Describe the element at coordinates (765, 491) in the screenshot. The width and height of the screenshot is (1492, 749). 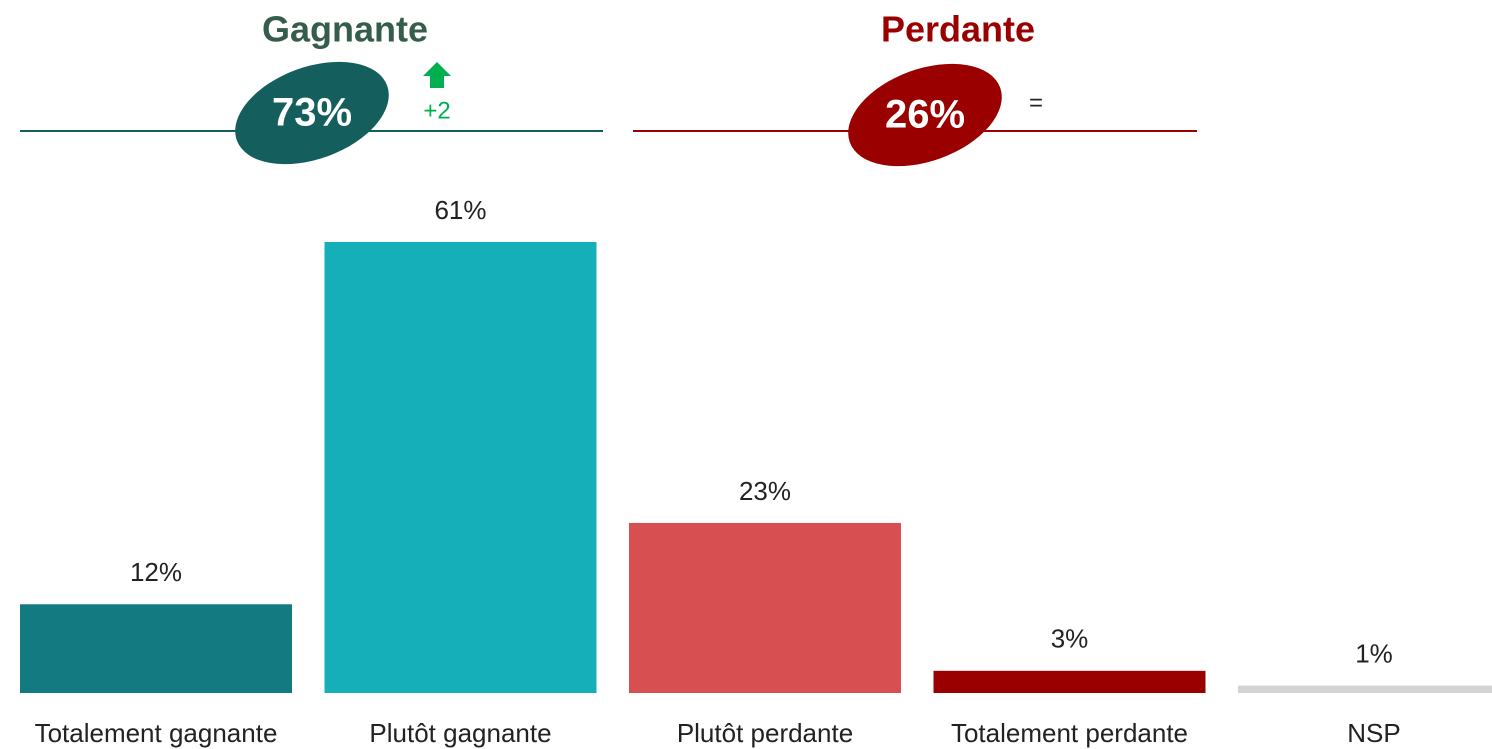
I see `value-label: 23%` at that location.